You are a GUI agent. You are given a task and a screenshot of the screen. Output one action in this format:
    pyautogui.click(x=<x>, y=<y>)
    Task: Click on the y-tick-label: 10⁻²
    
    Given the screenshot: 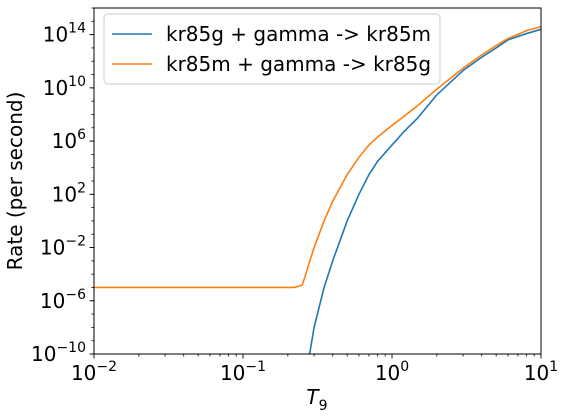 What is the action you would take?
    pyautogui.click(x=63, y=247)
    